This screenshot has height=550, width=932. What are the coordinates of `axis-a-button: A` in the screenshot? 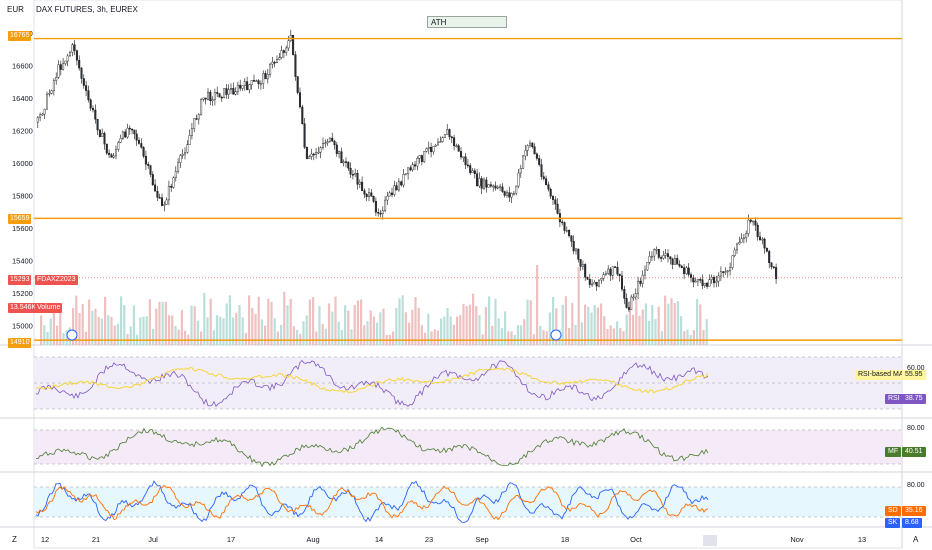 It's located at (916, 539).